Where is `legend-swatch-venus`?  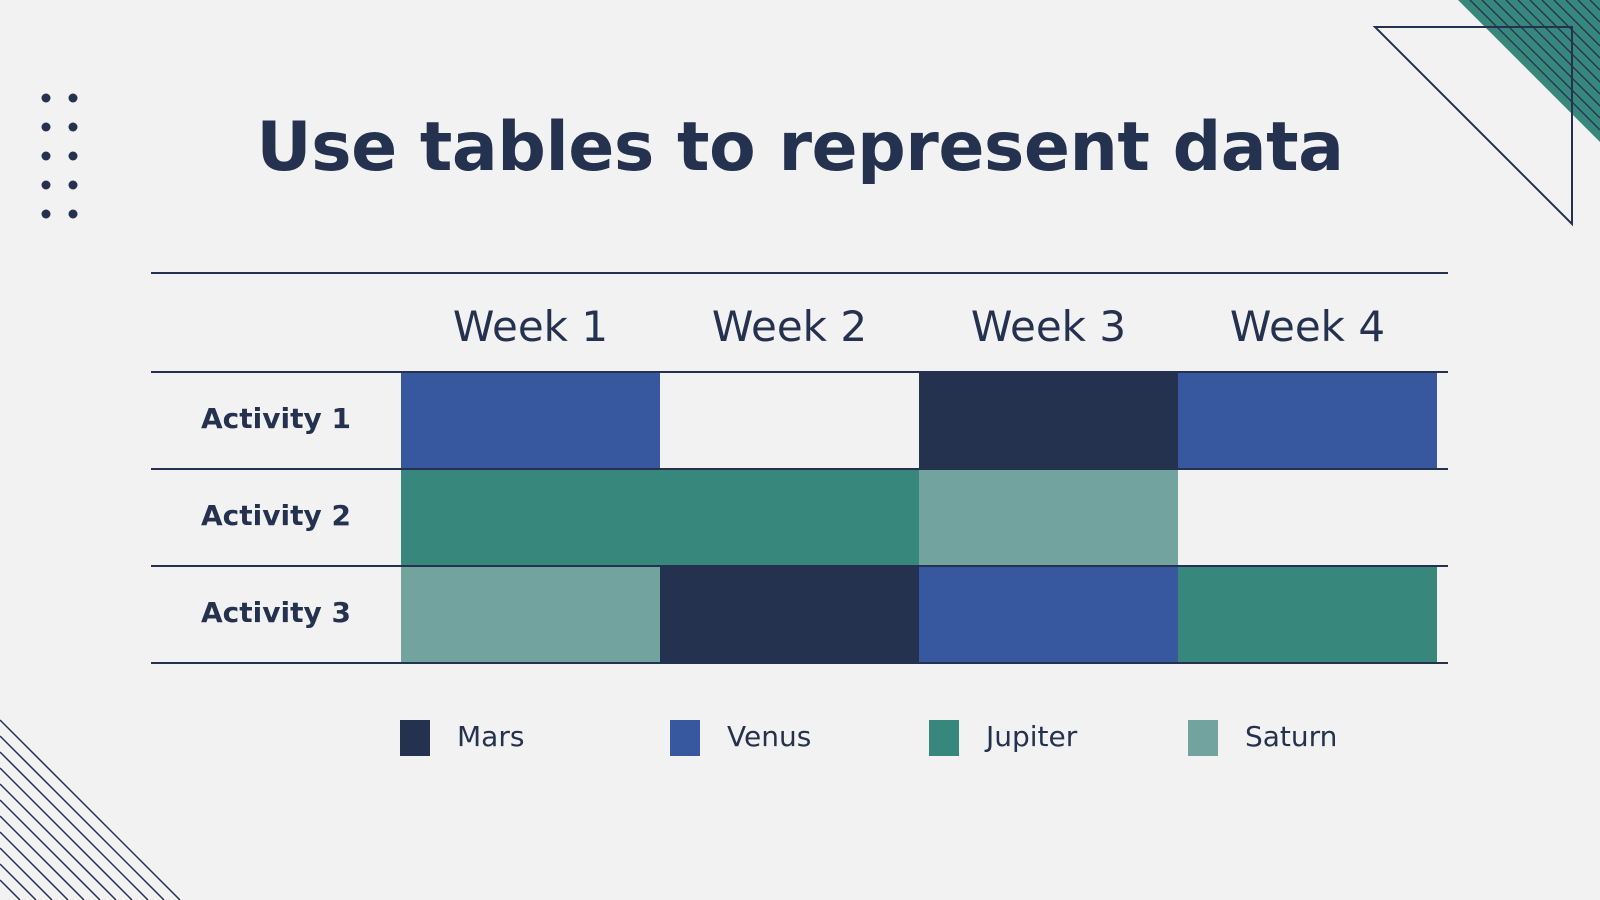
legend-swatch-venus is located at coordinates (685, 738).